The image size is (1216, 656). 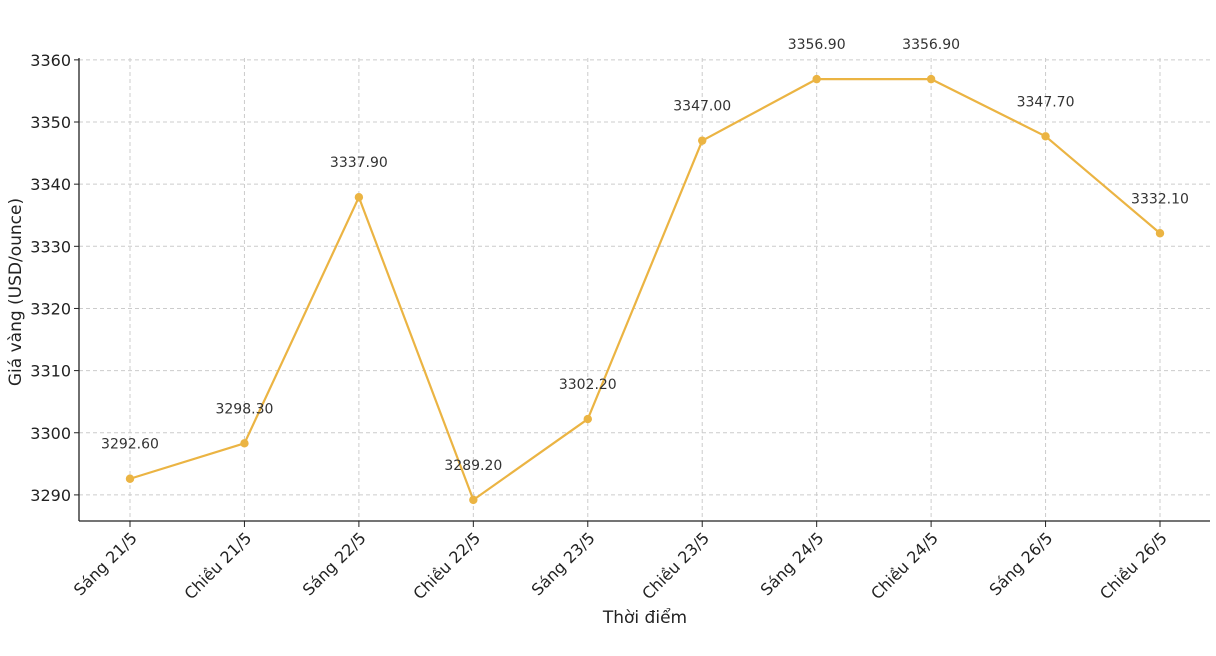 I want to click on y-tick-label: 3340, so click(x=50, y=184).